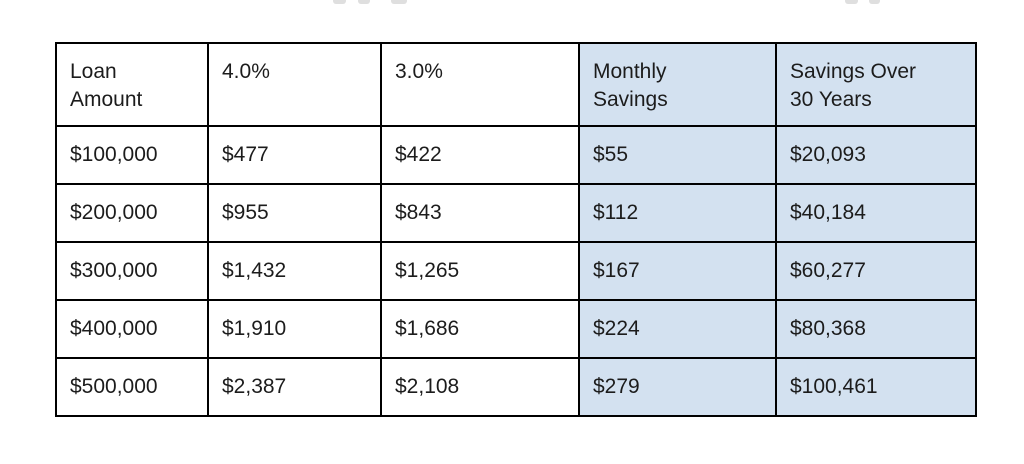  What do you see at coordinates (132, 271) in the screenshot?
I see `cell-loan-amount: $300,000` at bounding box center [132, 271].